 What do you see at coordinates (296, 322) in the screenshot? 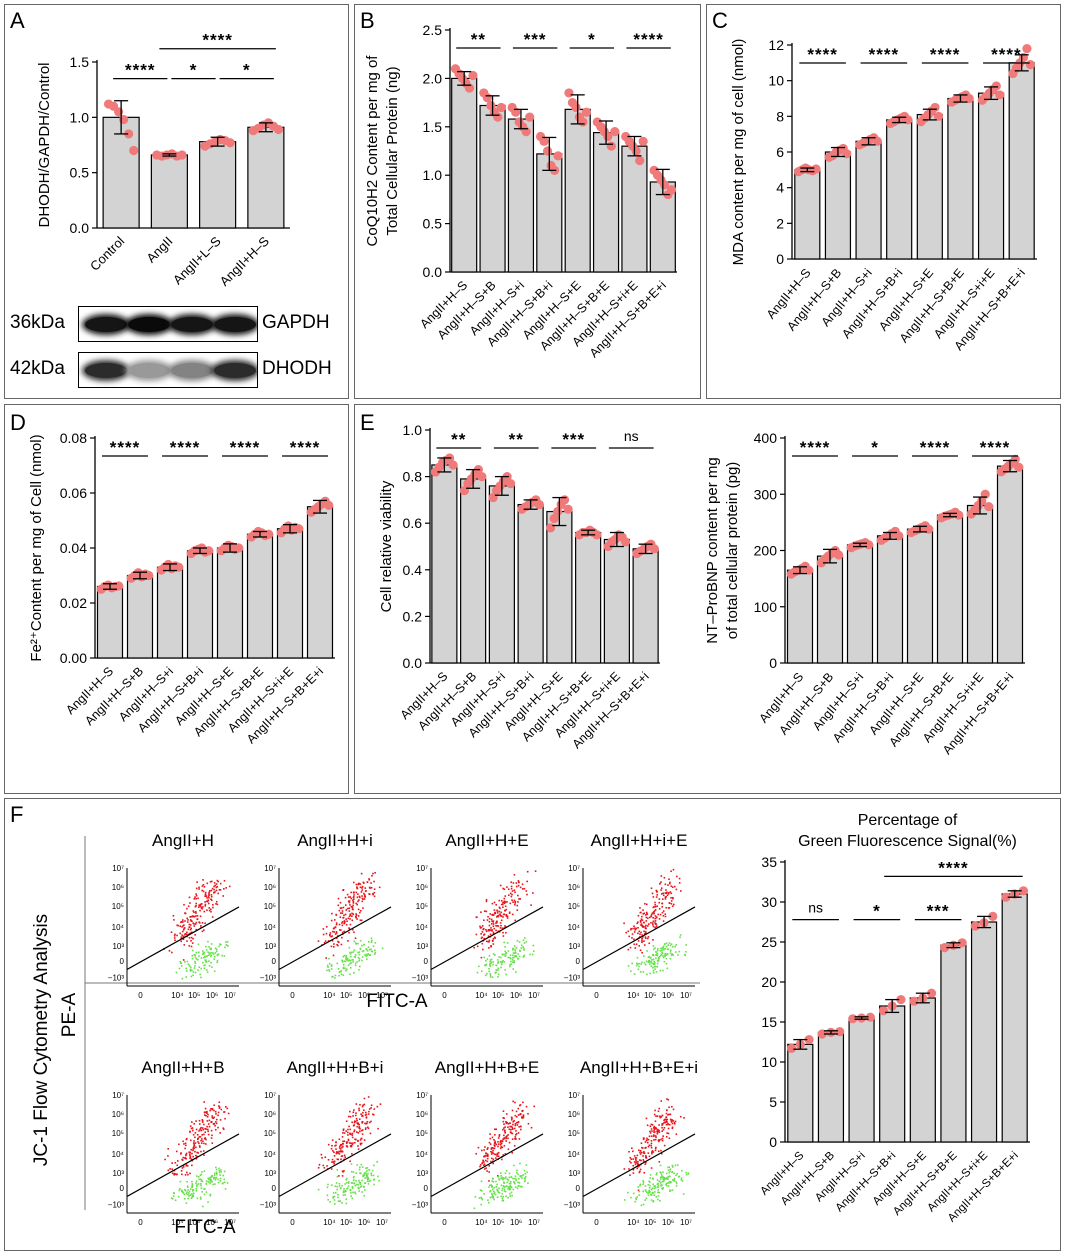
I see `wb-protein-1: GAPDH` at bounding box center [296, 322].